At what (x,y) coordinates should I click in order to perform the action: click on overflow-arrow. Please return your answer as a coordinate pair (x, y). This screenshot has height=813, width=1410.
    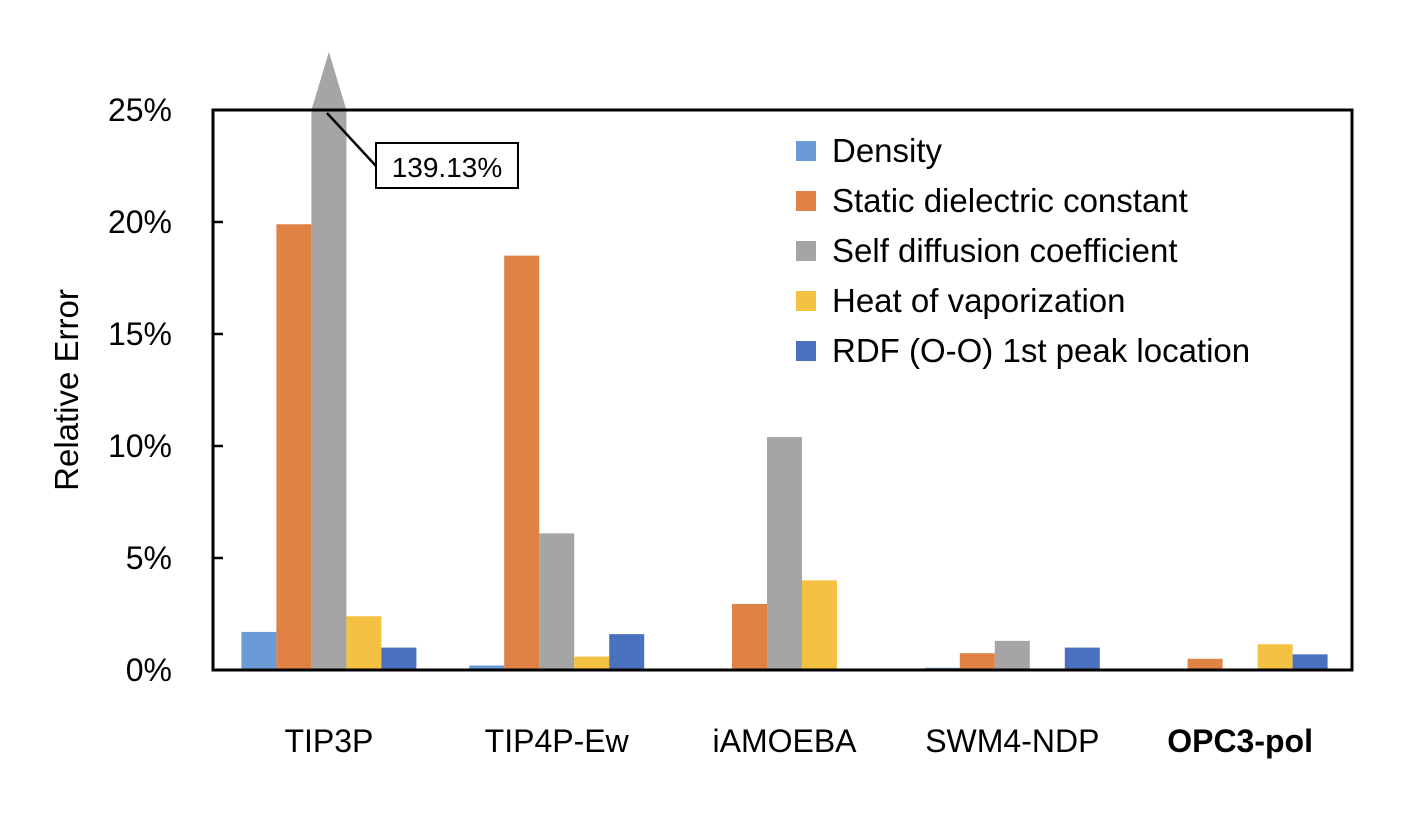
    Looking at the image, I should click on (329, 81).